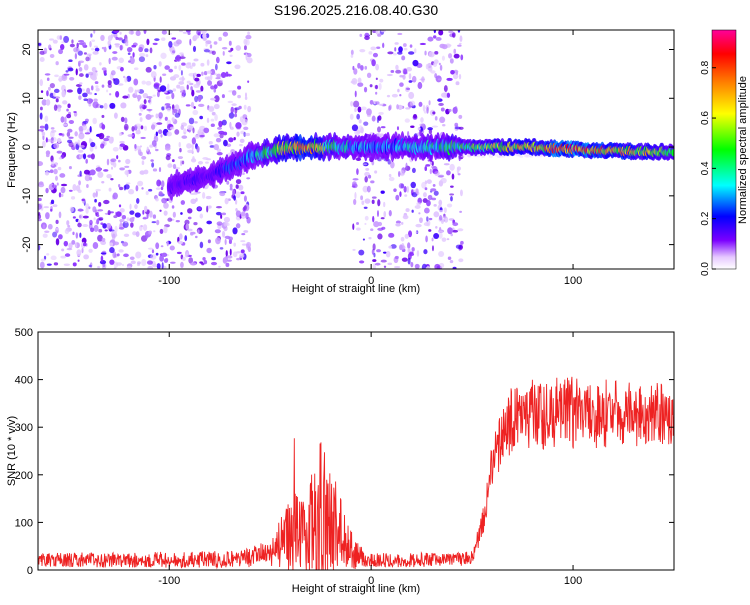  Describe the element at coordinates (12, 150) in the screenshot. I see `spectrogram-y-label: Frequency (Hz)` at that location.